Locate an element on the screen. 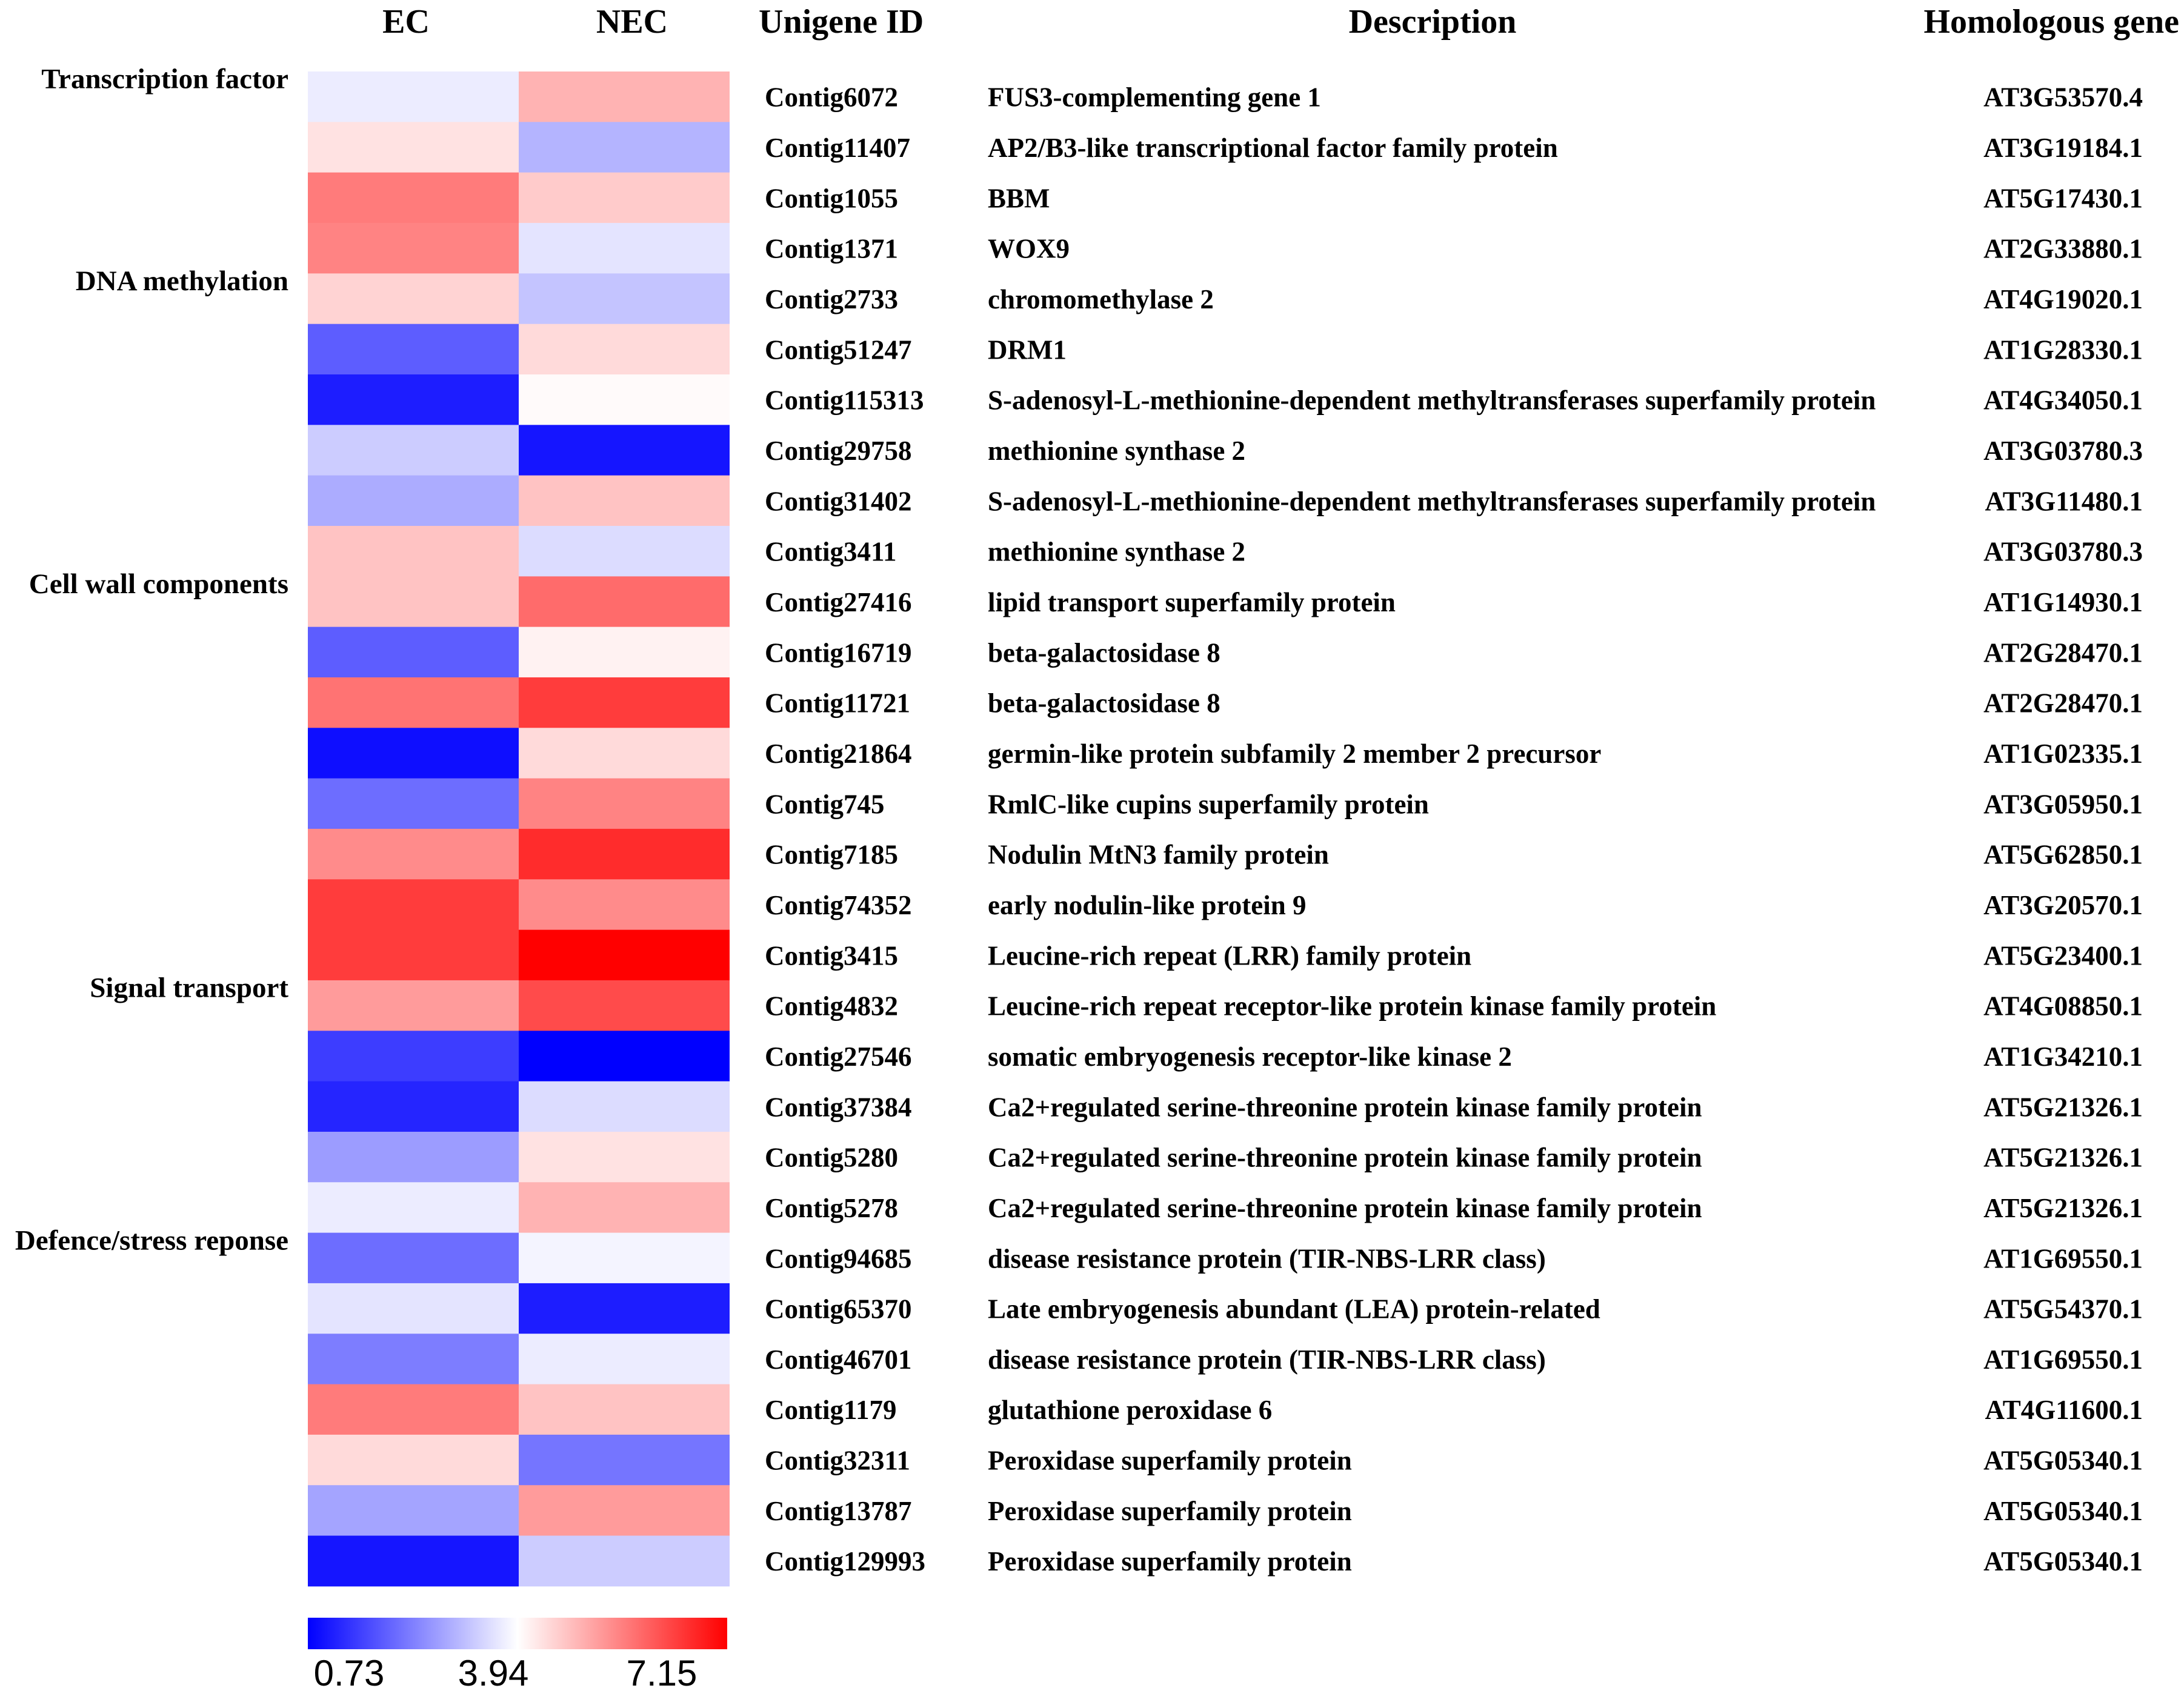 The height and width of the screenshot is (1688, 2184). unigene-id: Contig11407 is located at coordinates (837, 148).